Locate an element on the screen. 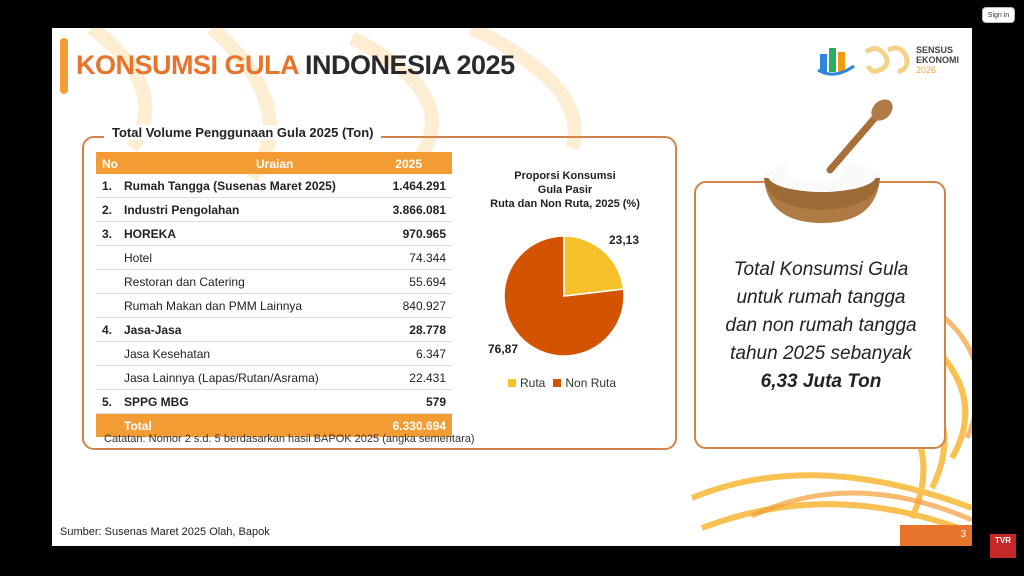  row-value: 28.778 is located at coordinates (427, 330).